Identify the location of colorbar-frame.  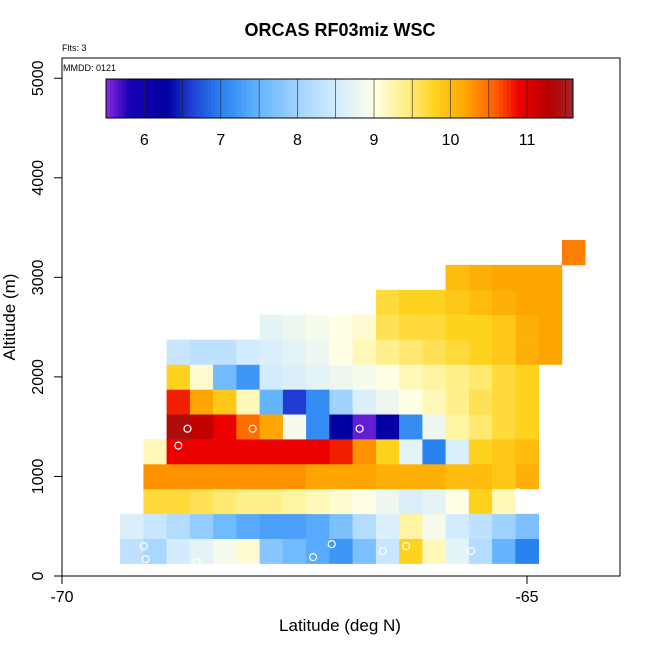
(339, 98).